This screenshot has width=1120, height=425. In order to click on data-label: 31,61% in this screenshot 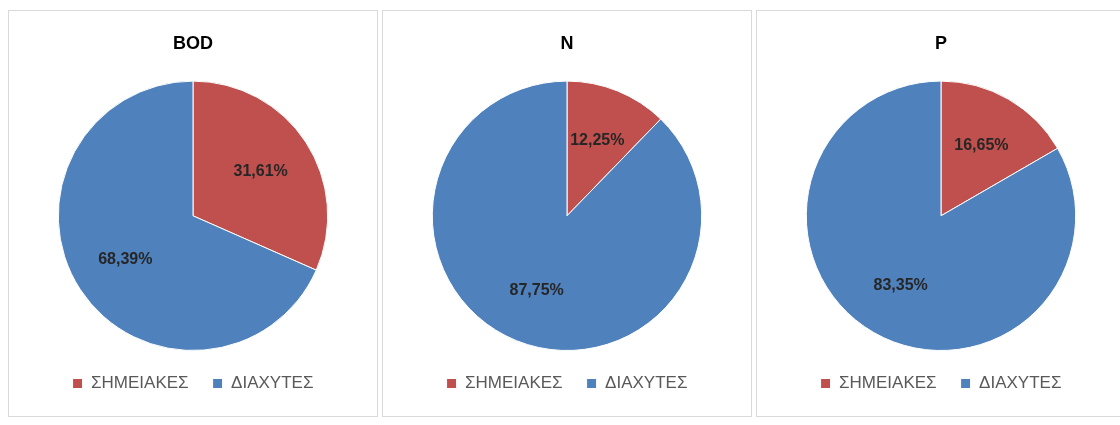, I will do `click(260, 171)`.